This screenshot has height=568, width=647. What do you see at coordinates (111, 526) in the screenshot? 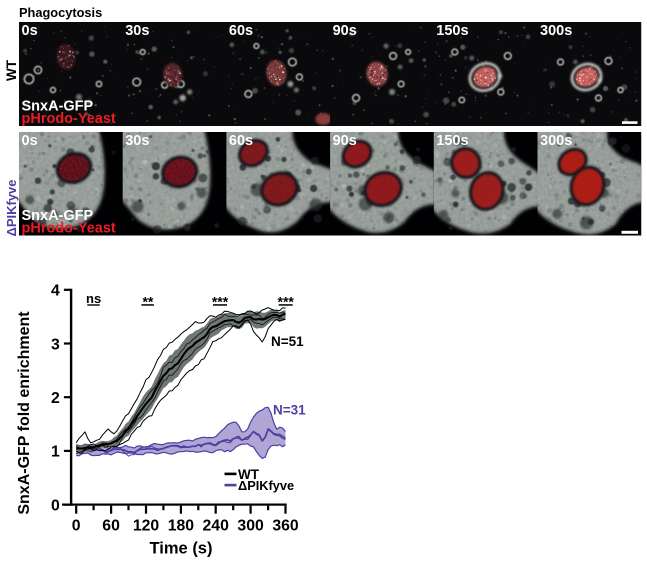
I see `svg-text: 60` at bounding box center [111, 526].